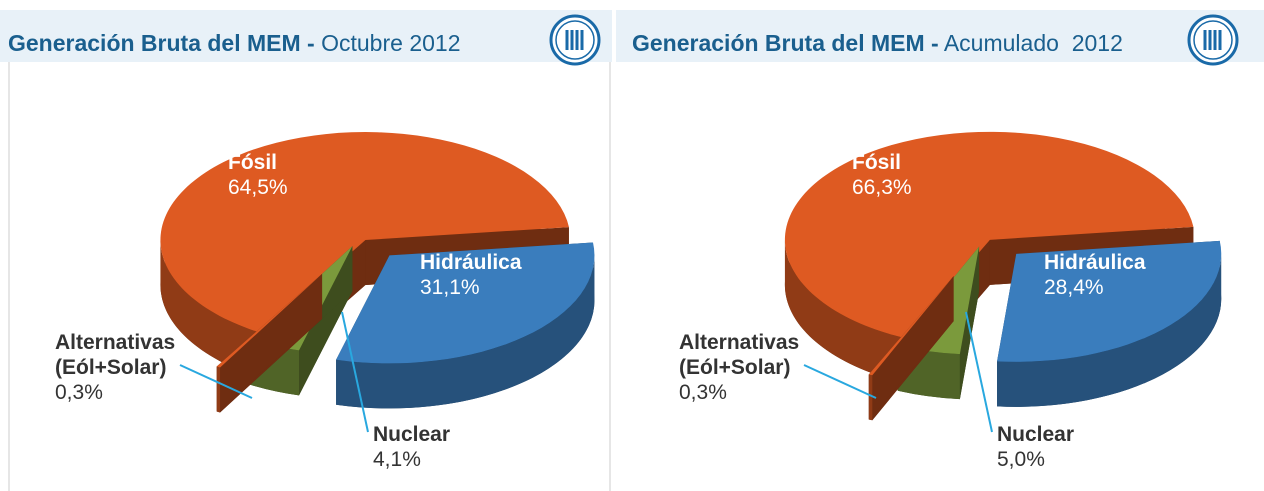 This screenshot has width=1264, height=491. I want to click on subtitle: Acumulado 2012, so click(1033, 43).